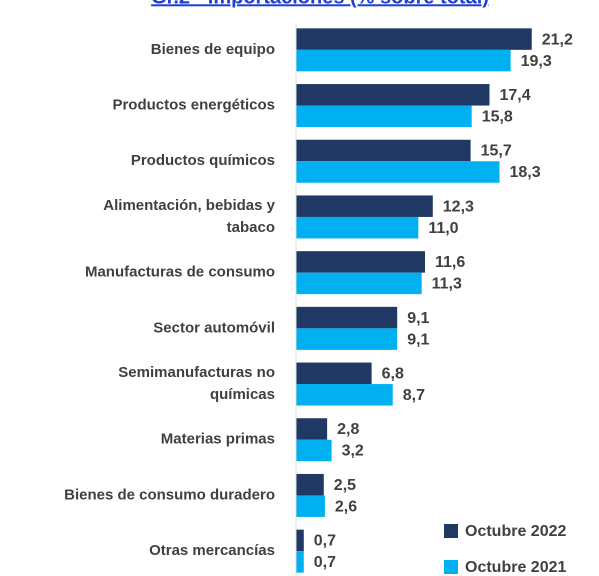 This screenshot has width=599, height=576. What do you see at coordinates (218, 439) in the screenshot?
I see `category-label: Materias primas` at bounding box center [218, 439].